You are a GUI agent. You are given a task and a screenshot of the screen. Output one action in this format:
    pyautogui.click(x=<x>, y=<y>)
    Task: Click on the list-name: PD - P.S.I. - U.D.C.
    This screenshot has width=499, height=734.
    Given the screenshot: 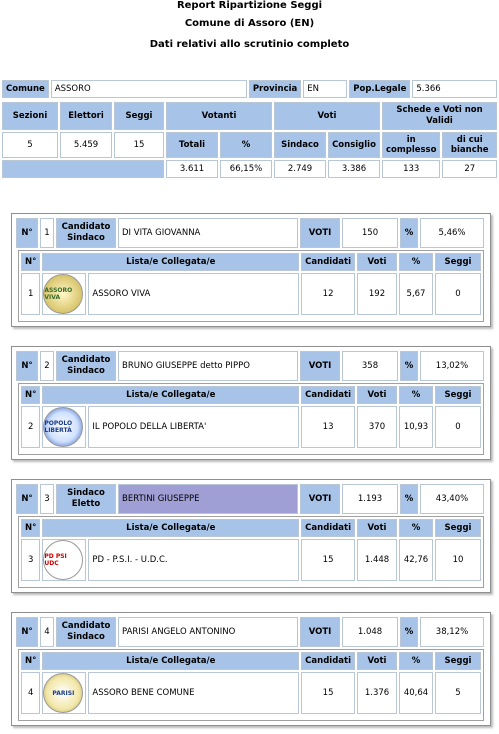 What is the action you would take?
    pyautogui.click(x=194, y=560)
    